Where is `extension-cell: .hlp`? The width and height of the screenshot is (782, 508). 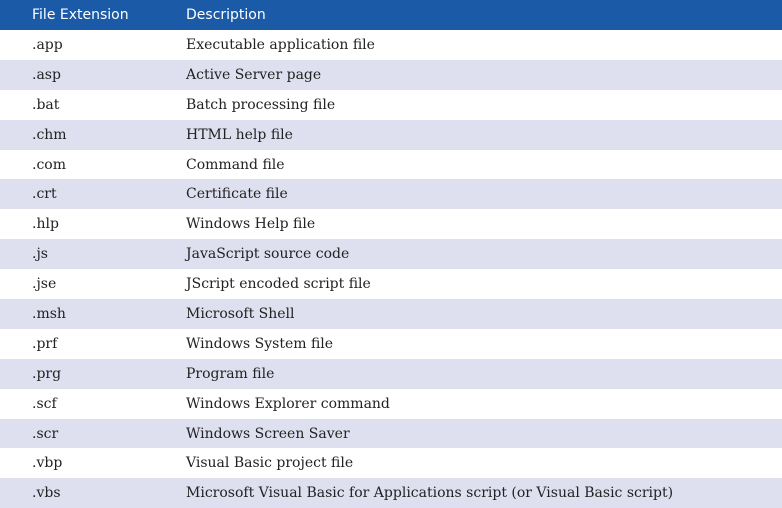 extension-cell: .hlp is located at coordinates (45, 224).